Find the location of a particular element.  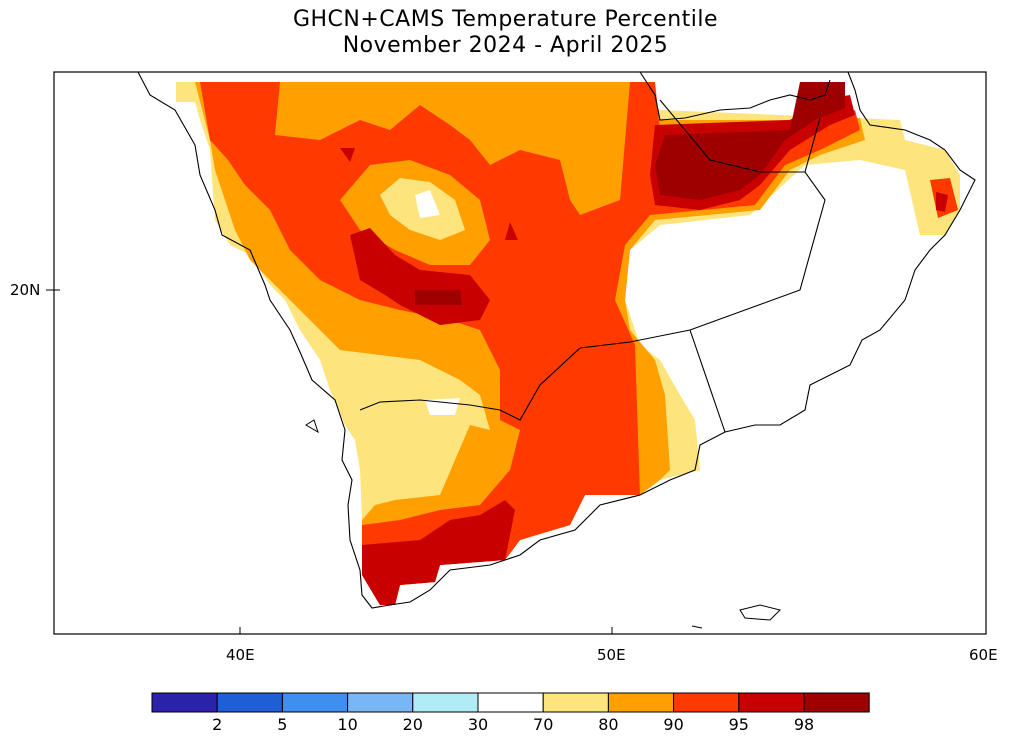

gulf-coast is located at coordinates (735, 96).